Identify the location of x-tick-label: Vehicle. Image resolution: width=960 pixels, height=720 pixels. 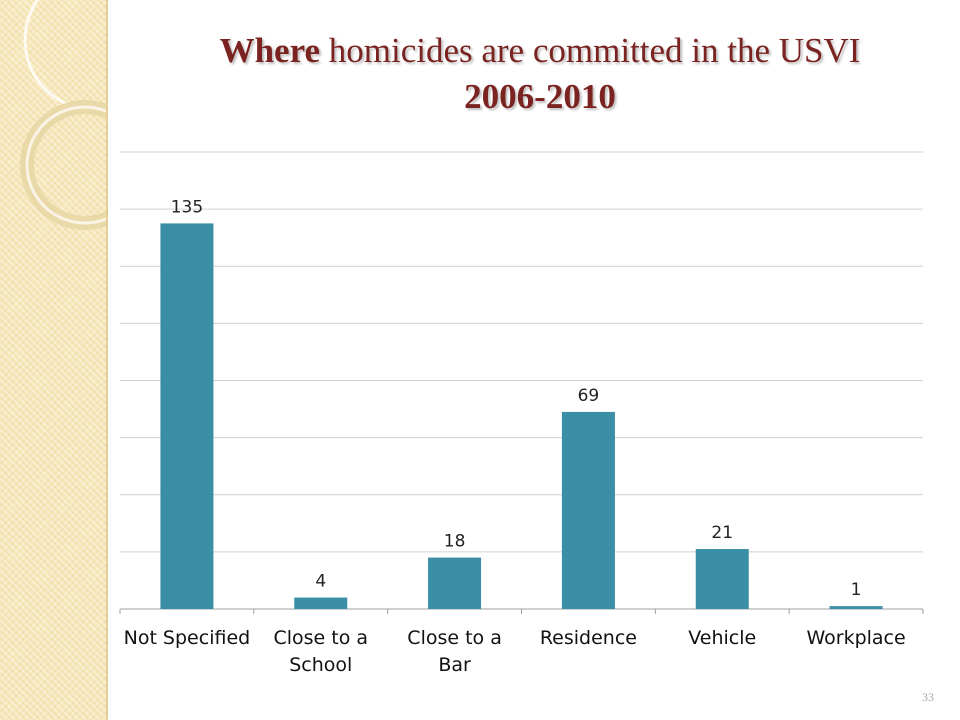
(722, 638).